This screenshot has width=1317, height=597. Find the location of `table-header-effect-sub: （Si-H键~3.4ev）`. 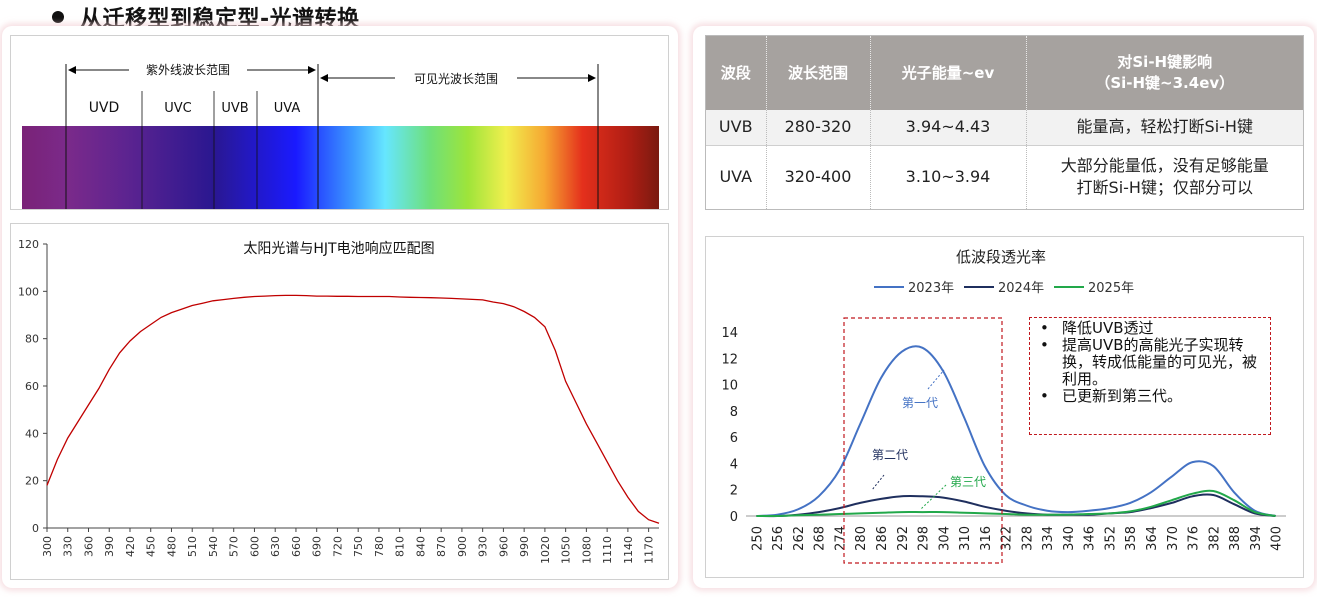

table-header-effect-sub: （Si-H键~3.4ev） is located at coordinates (1165, 83).